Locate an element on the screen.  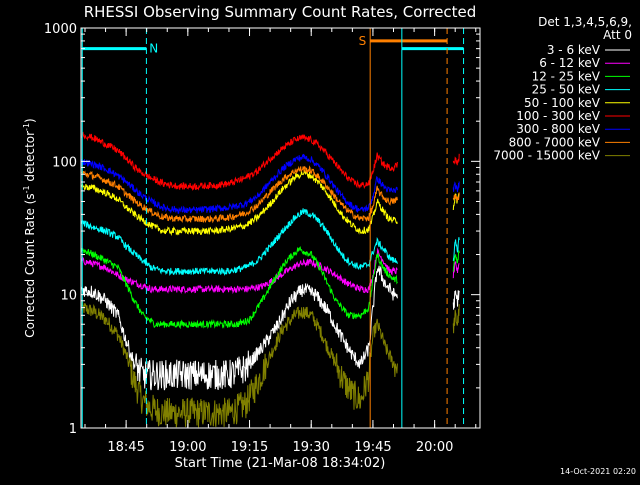
legend-label: 3 - 6 keV is located at coordinates (574, 50).